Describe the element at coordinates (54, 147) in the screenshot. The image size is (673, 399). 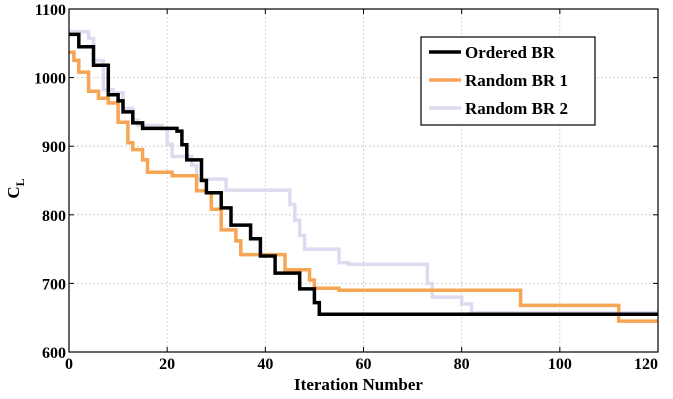
I see `y-tick-label: 900` at that location.